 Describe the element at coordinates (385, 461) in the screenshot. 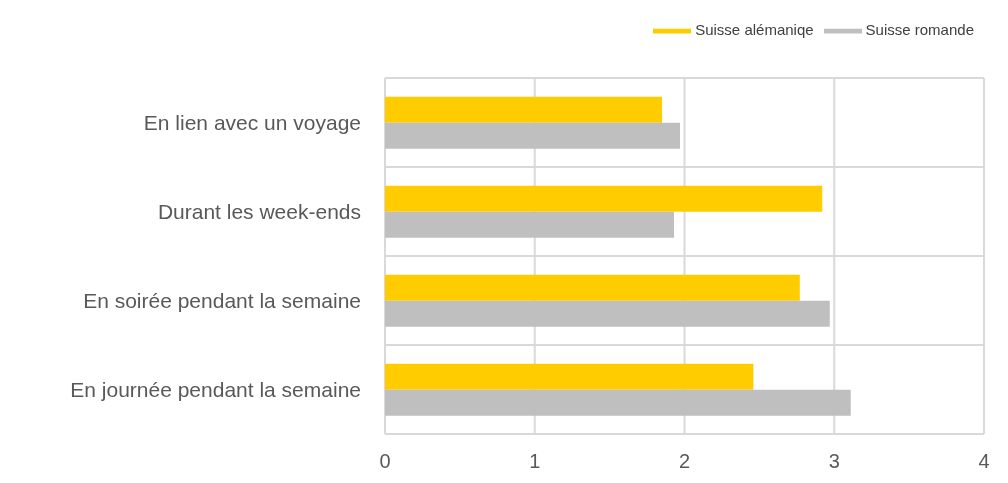

I see `x-tick-label: 0` at that location.